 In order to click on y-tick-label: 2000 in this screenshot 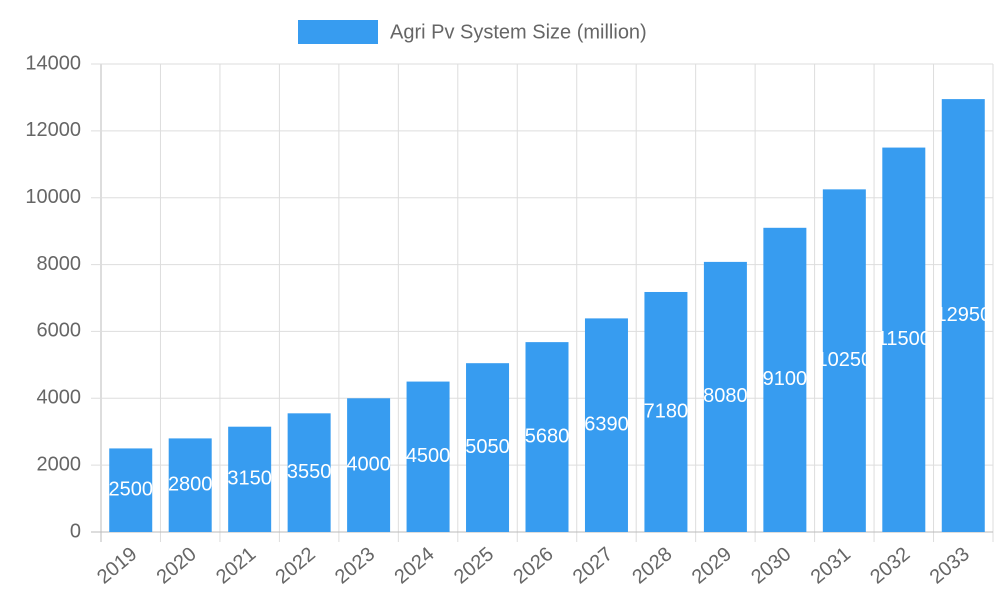, I will do `click(59, 464)`.